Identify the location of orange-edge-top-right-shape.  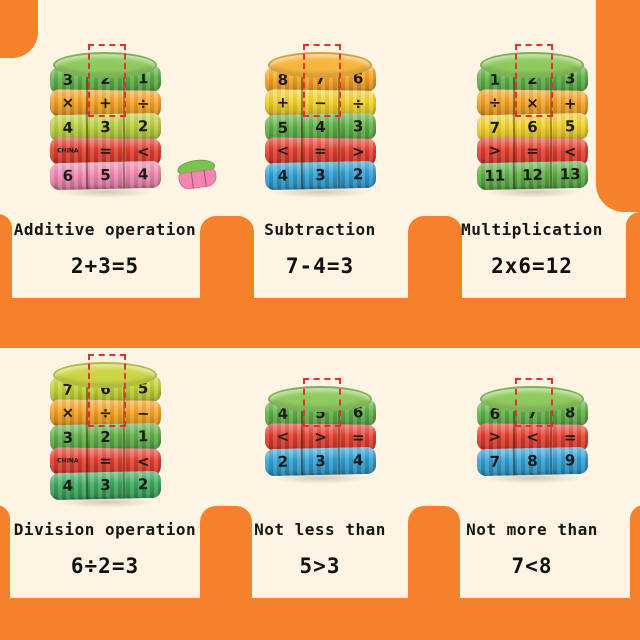
(618, 106).